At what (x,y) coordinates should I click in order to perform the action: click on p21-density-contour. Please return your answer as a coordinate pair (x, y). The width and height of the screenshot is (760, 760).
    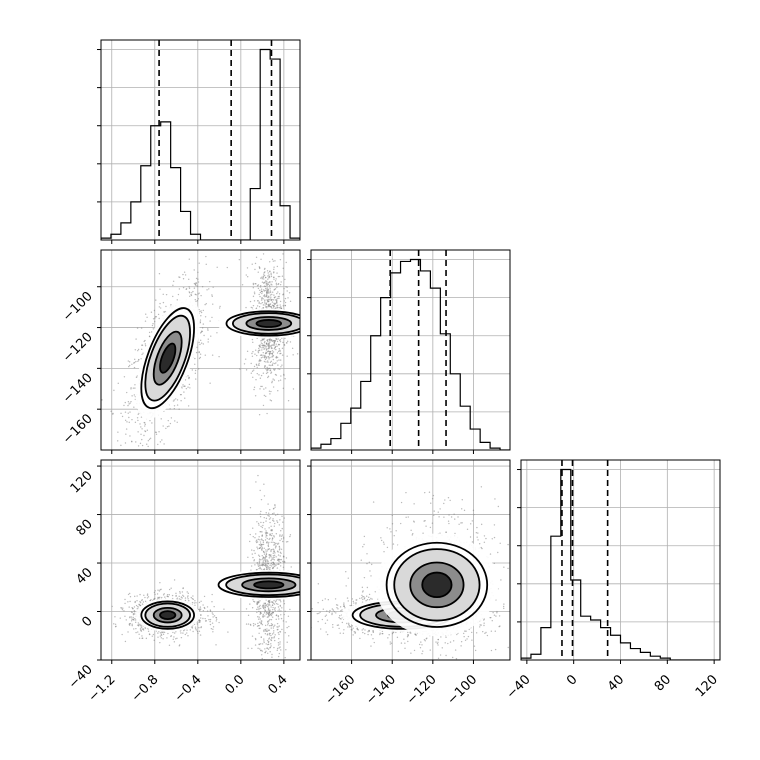
    Looking at the image, I should click on (168, 358).